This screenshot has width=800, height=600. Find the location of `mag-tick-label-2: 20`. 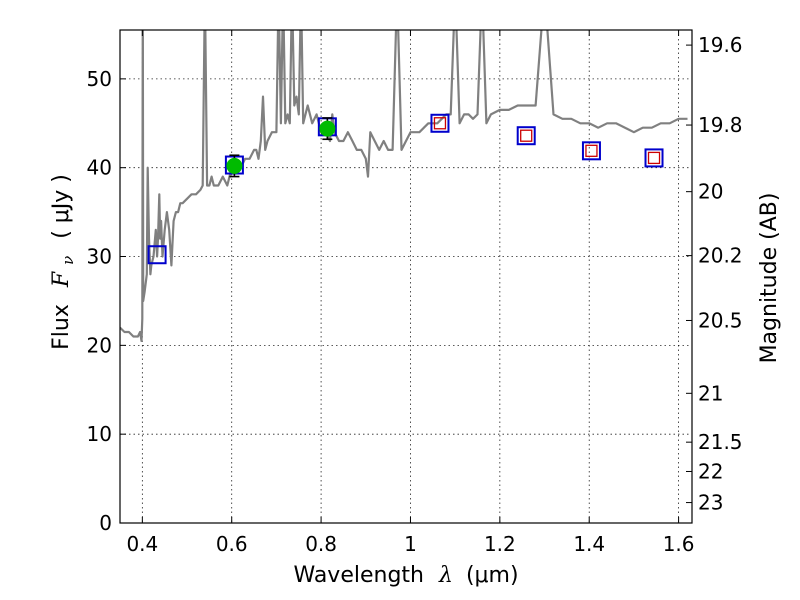

mag-tick-label-2: 20 is located at coordinates (710, 192).